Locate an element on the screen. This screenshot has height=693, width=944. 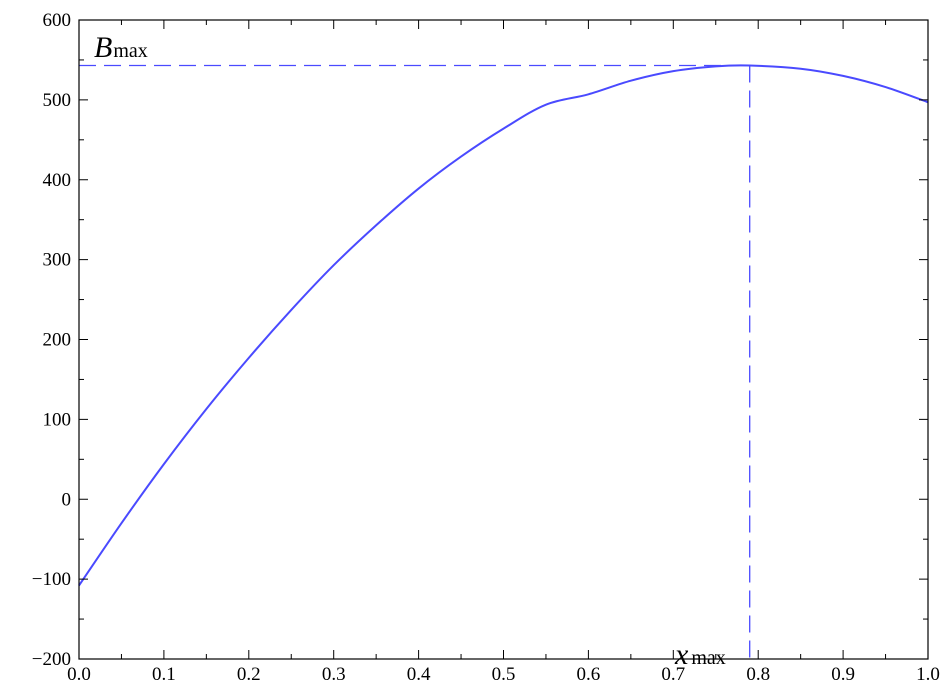
x-tick-label: 0.5 is located at coordinates (504, 674).